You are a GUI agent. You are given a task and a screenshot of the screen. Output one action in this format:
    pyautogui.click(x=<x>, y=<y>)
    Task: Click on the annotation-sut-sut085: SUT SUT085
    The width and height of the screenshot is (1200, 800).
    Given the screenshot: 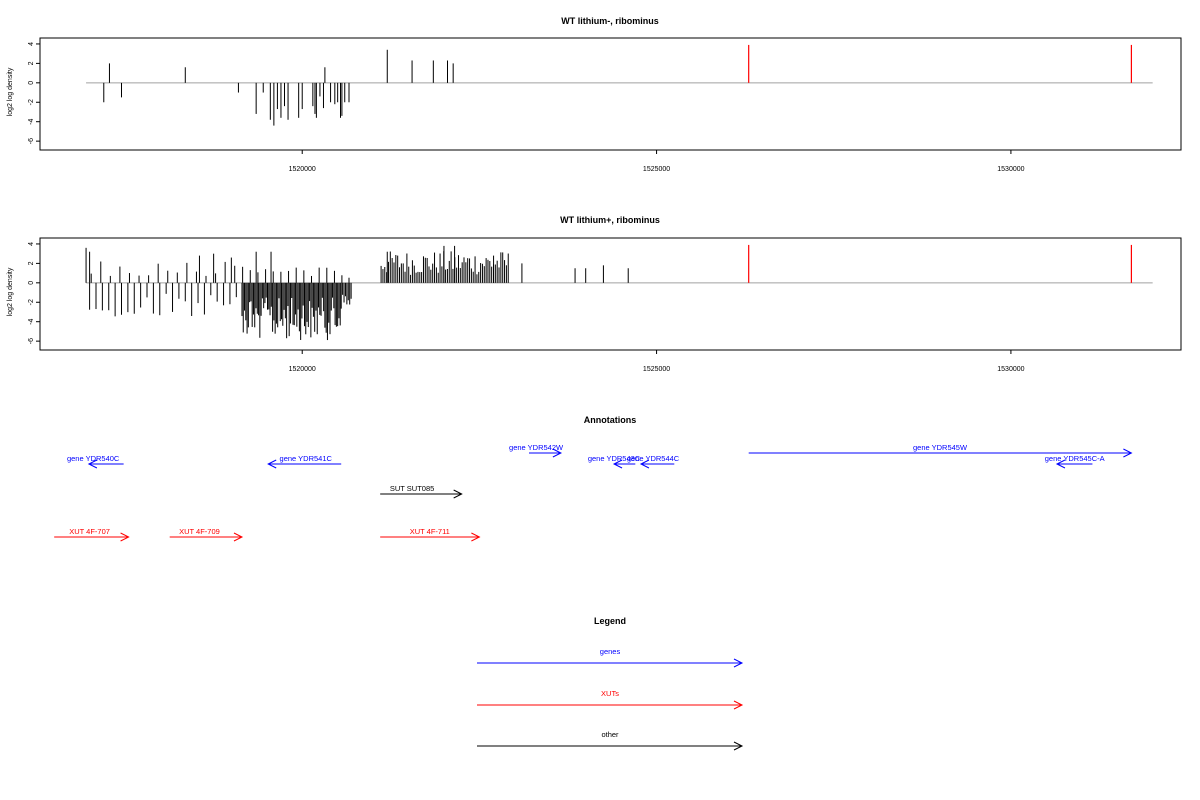 What is the action you would take?
    pyautogui.click(x=421, y=491)
    